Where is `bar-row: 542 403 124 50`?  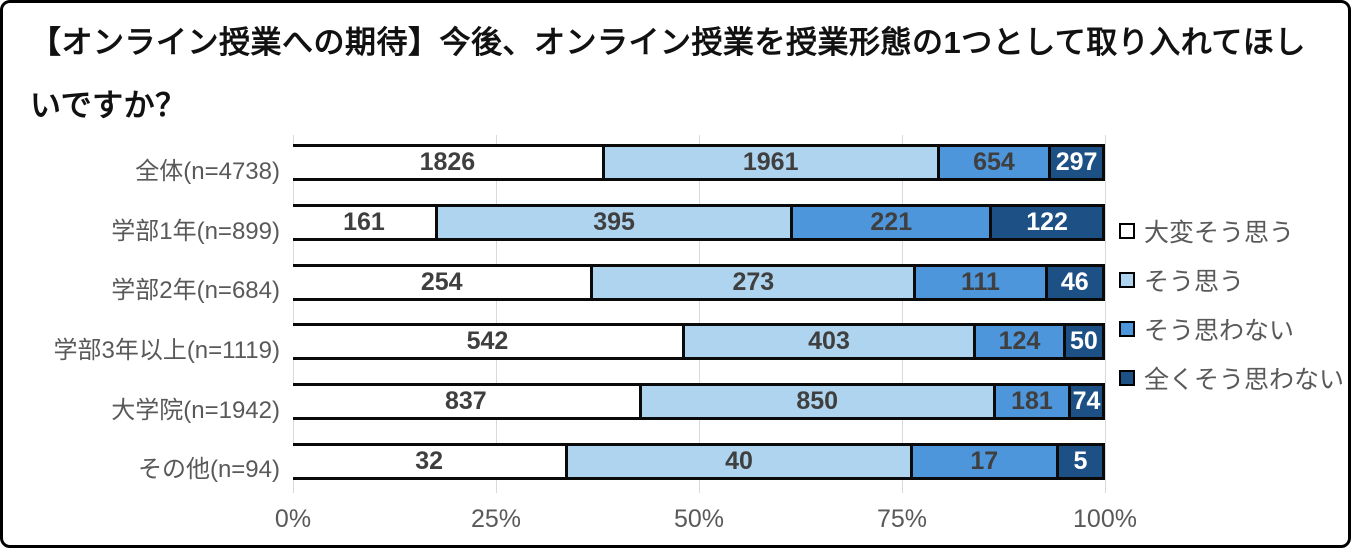
bar-row: 542 403 124 50 is located at coordinates (699, 342).